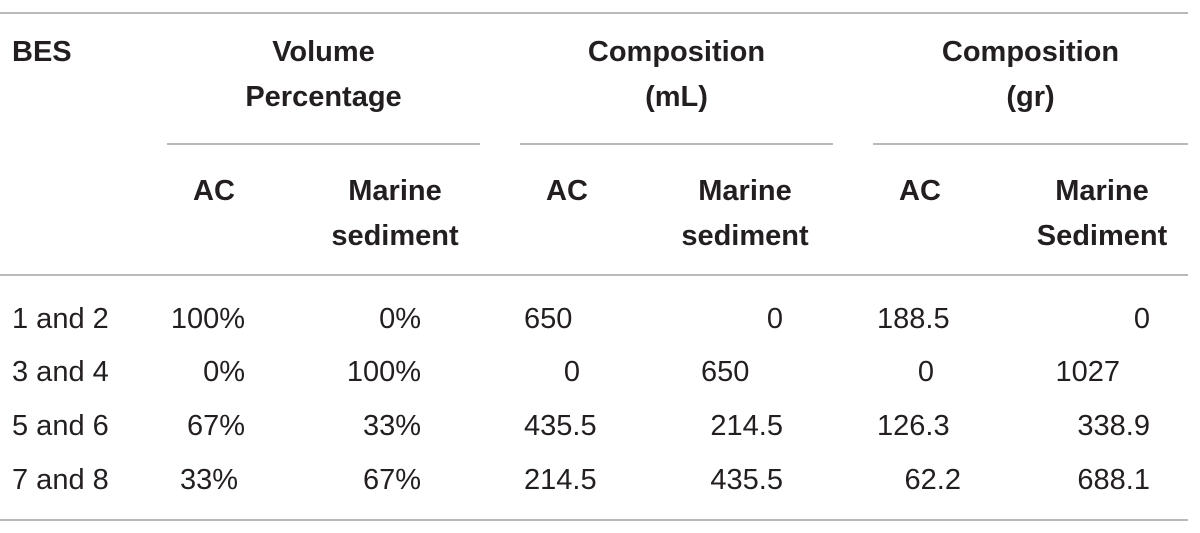 This screenshot has width=1200, height=533. Describe the element at coordinates (60, 426) in the screenshot. I see `row-3-bes: 5 and 6` at that location.